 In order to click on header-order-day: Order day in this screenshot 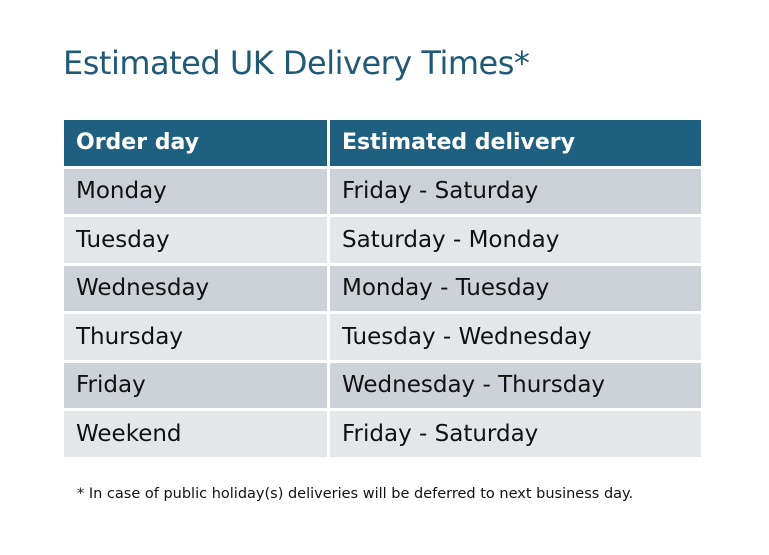, I will do `click(195, 143)`.